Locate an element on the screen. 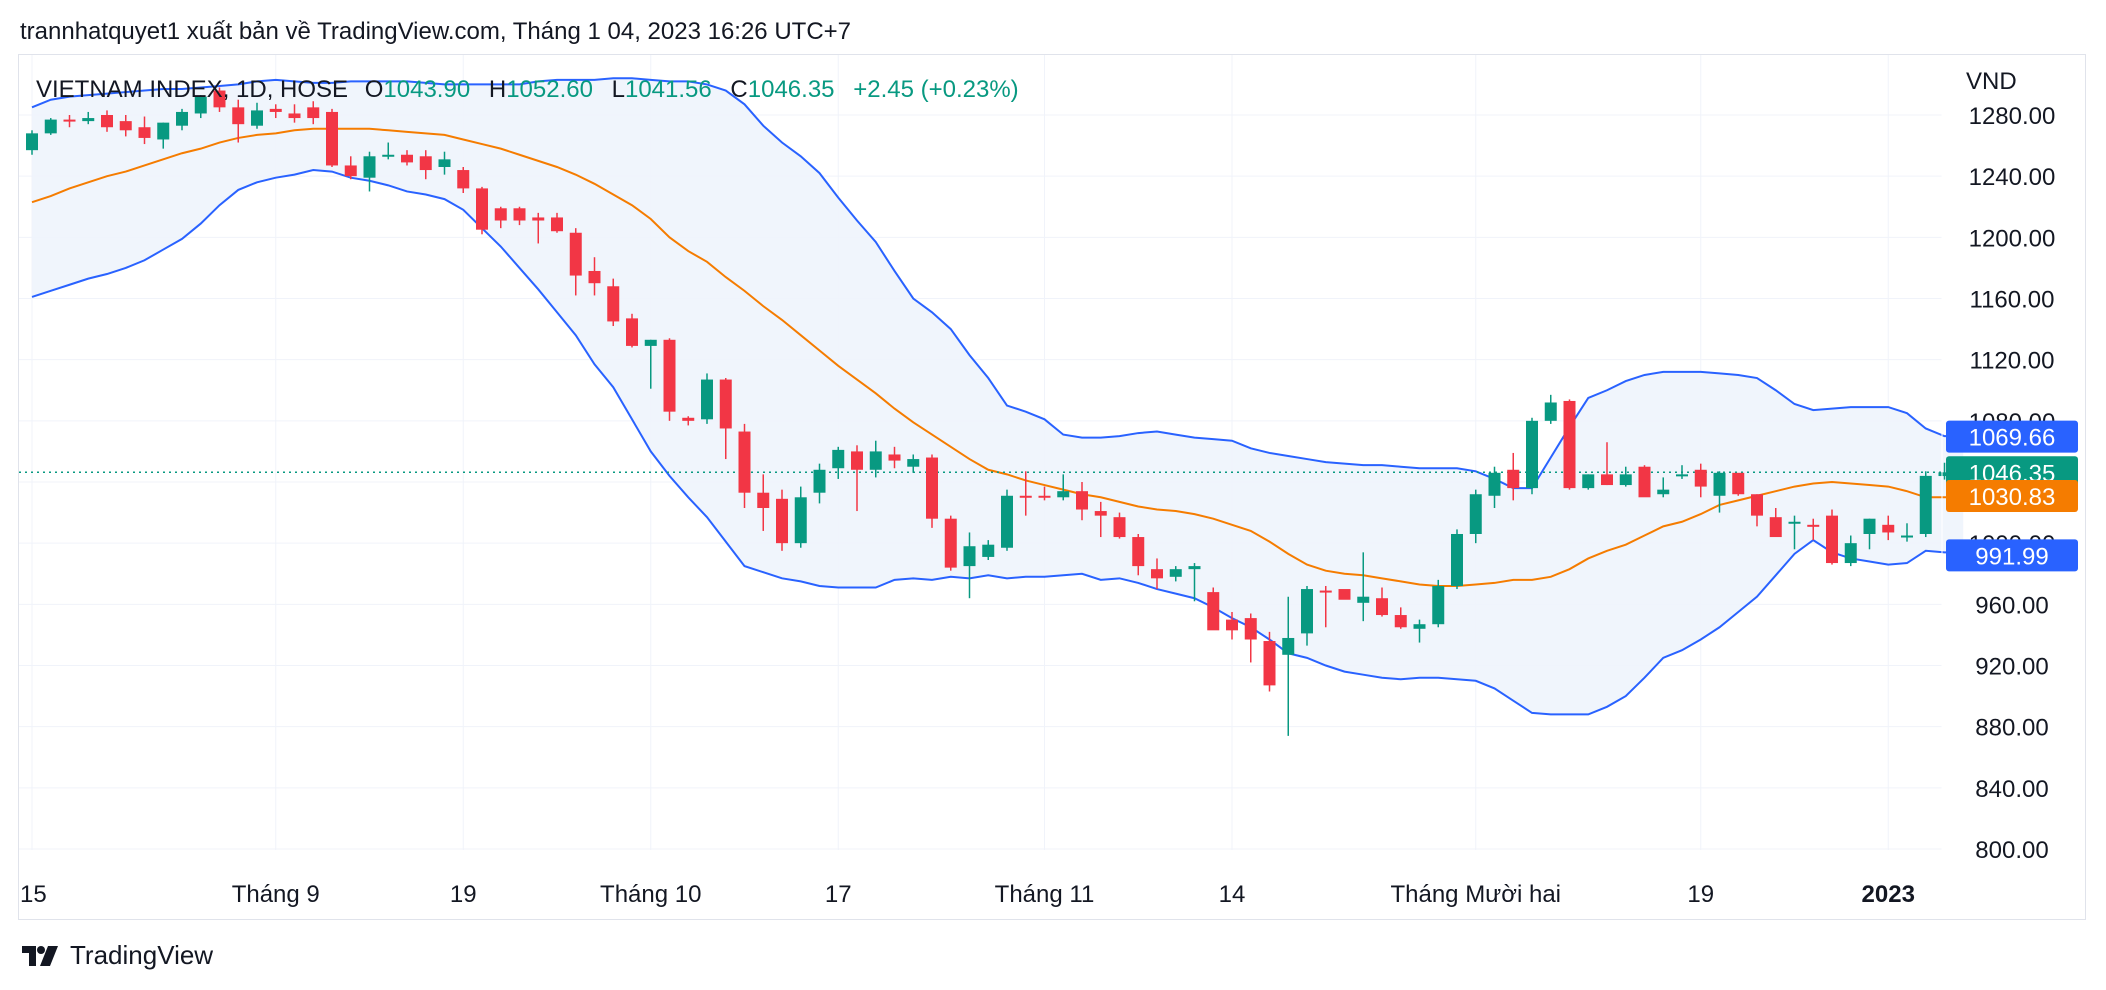 The height and width of the screenshot is (990, 2106). x-tick-label: Tháng 9 is located at coordinates (276, 894).